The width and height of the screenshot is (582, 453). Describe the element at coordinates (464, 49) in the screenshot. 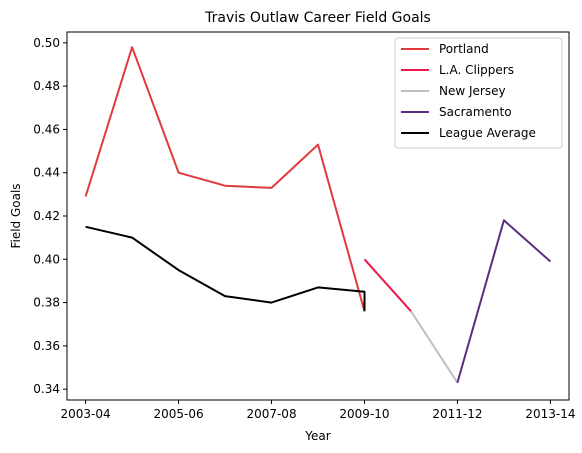

I see `legend-label-portland: Portland` at that location.